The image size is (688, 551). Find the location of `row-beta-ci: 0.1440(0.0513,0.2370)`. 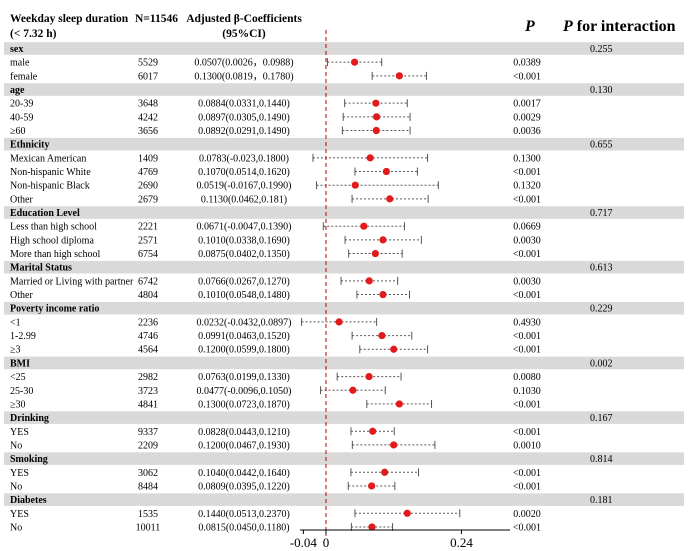

row-beta-ci: 0.1440(0.0513,0.2370) is located at coordinates (244, 514).